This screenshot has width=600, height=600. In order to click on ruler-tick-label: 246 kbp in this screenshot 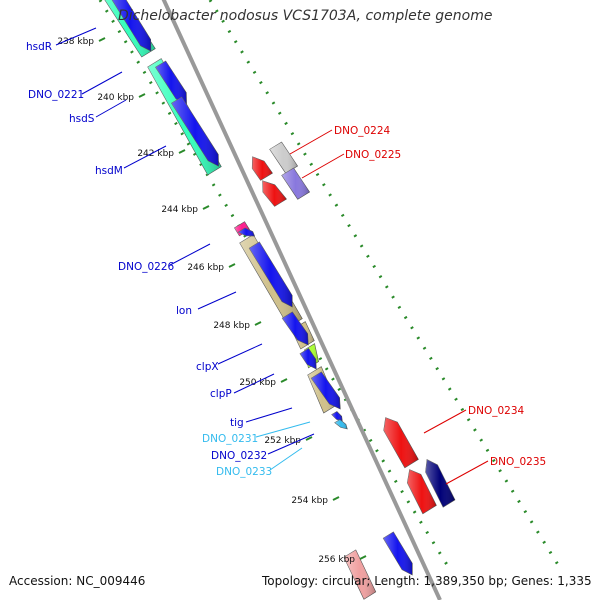, I will do `click(205, 268)`.